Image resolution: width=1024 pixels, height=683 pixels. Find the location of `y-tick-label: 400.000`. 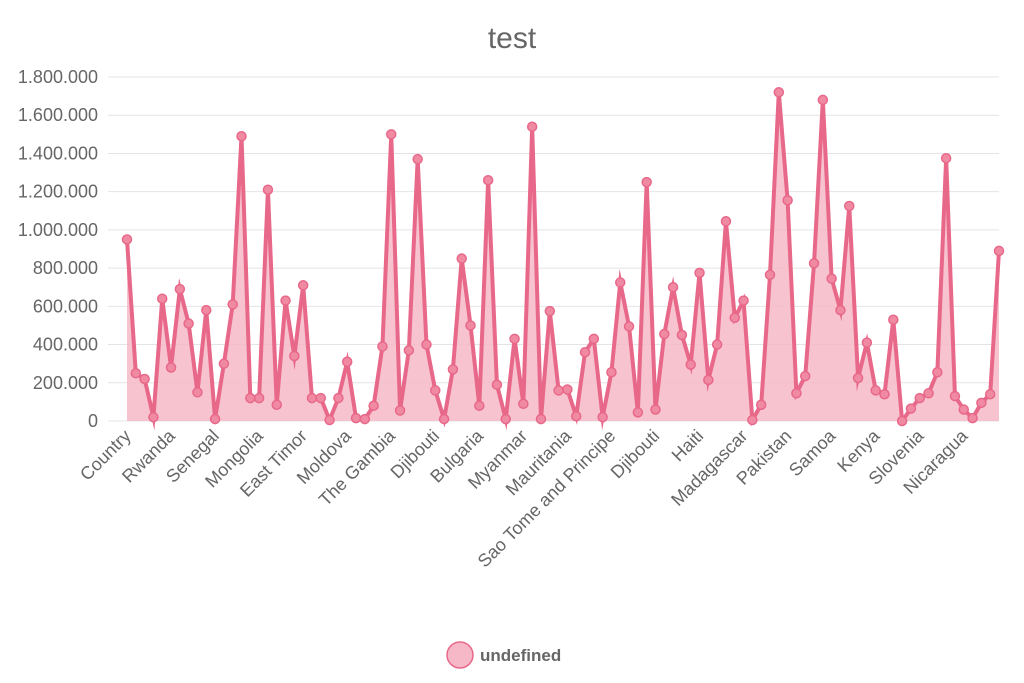

y-tick-label: 400.000 is located at coordinates (65, 345).